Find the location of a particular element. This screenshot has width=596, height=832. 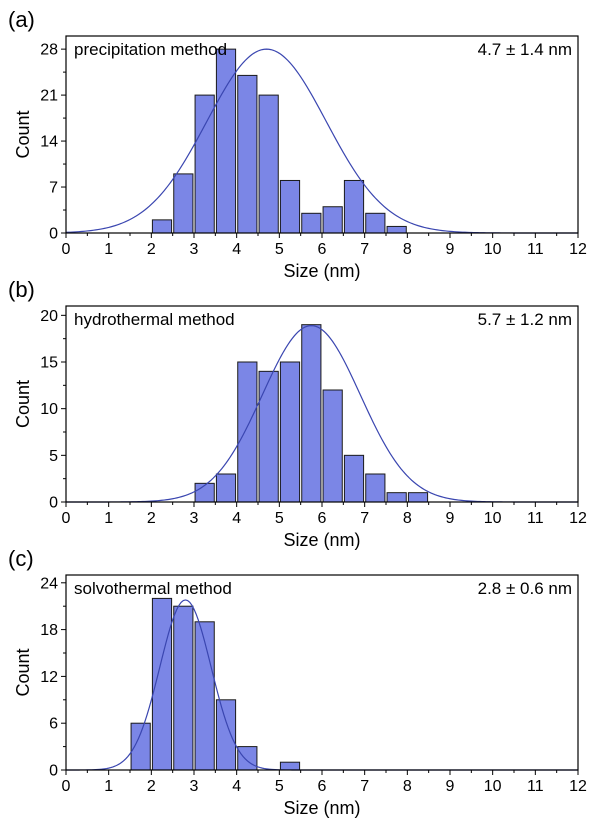

method-label: hydrothermal method is located at coordinates (154, 319).